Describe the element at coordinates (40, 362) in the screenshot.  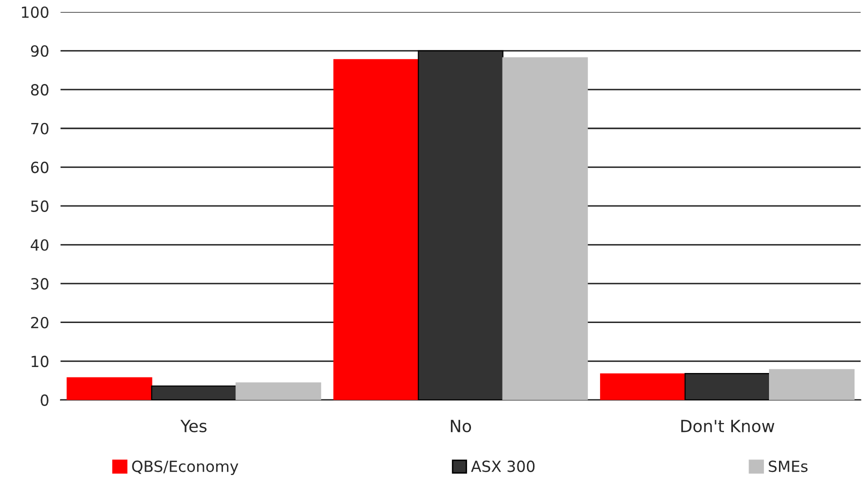
I see `y-tick-label: 10` at that location.